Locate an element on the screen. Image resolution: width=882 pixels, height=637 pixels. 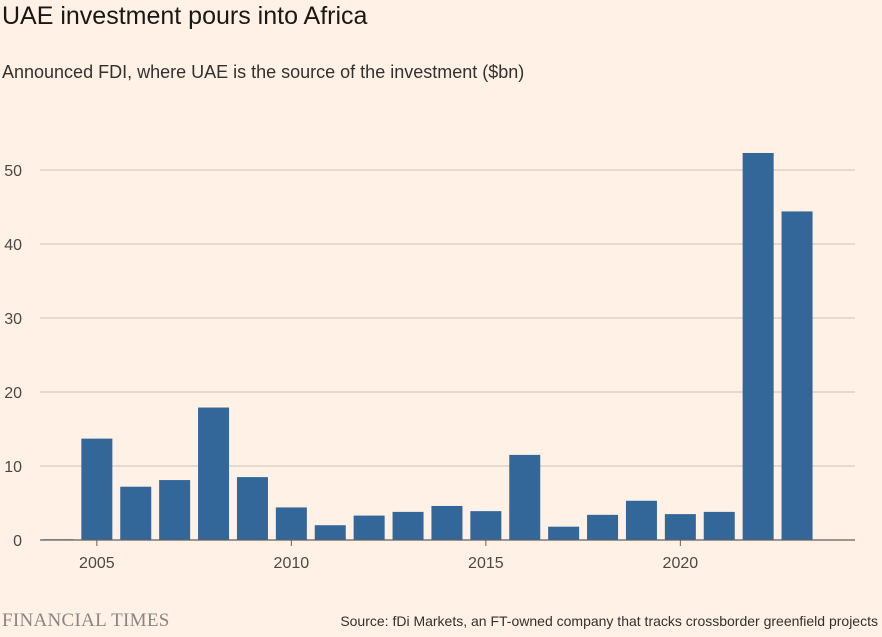
ft-logo: FINANCIAL TIMES is located at coordinates (86, 620).